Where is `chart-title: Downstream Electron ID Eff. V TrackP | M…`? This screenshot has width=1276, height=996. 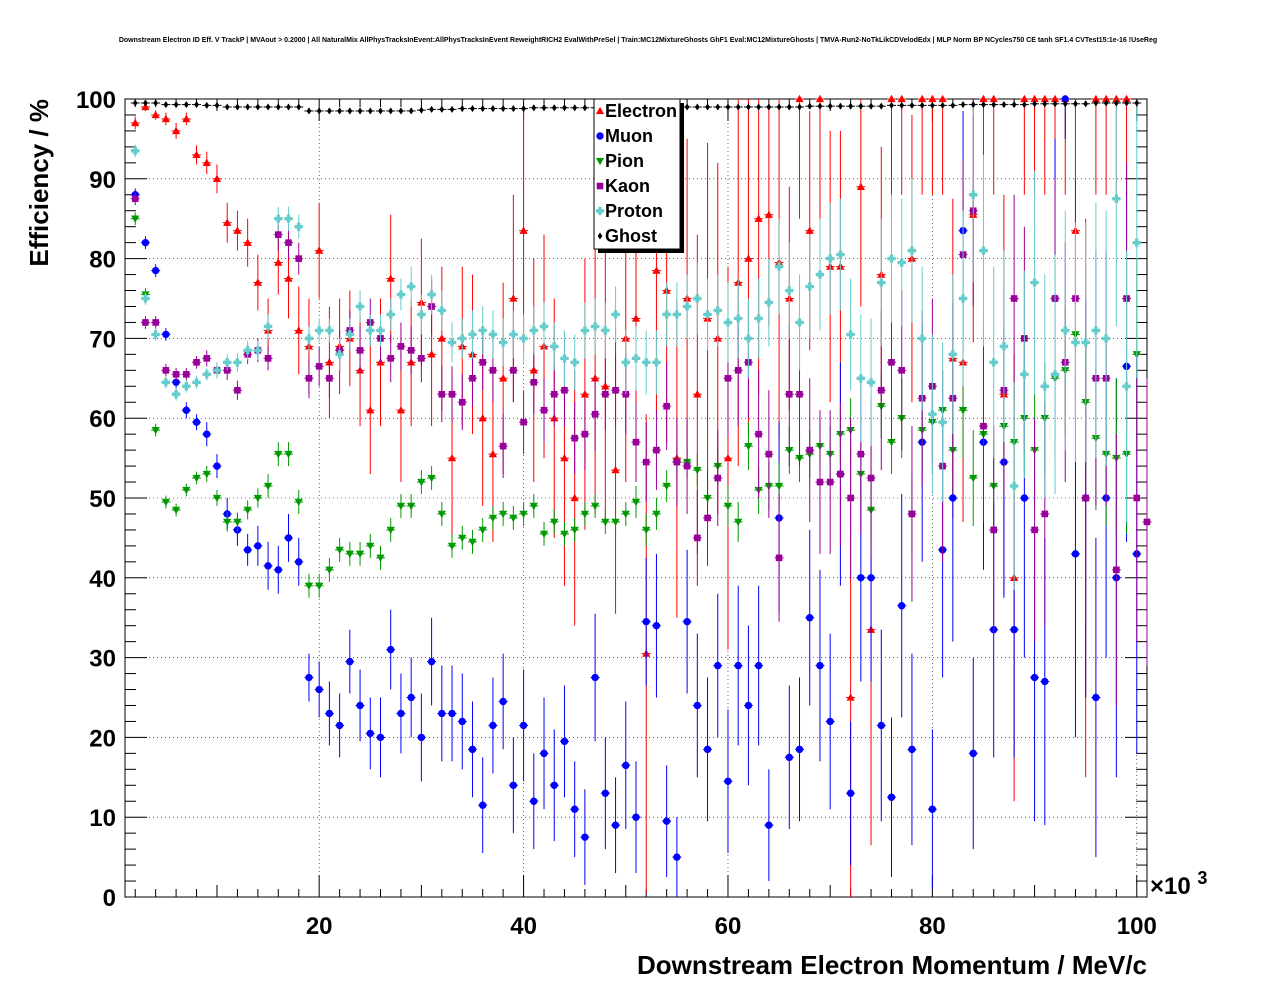 chart-title: Downstream Electron ID Eff. V TrackP | M… is located at coordinates (638, 40).